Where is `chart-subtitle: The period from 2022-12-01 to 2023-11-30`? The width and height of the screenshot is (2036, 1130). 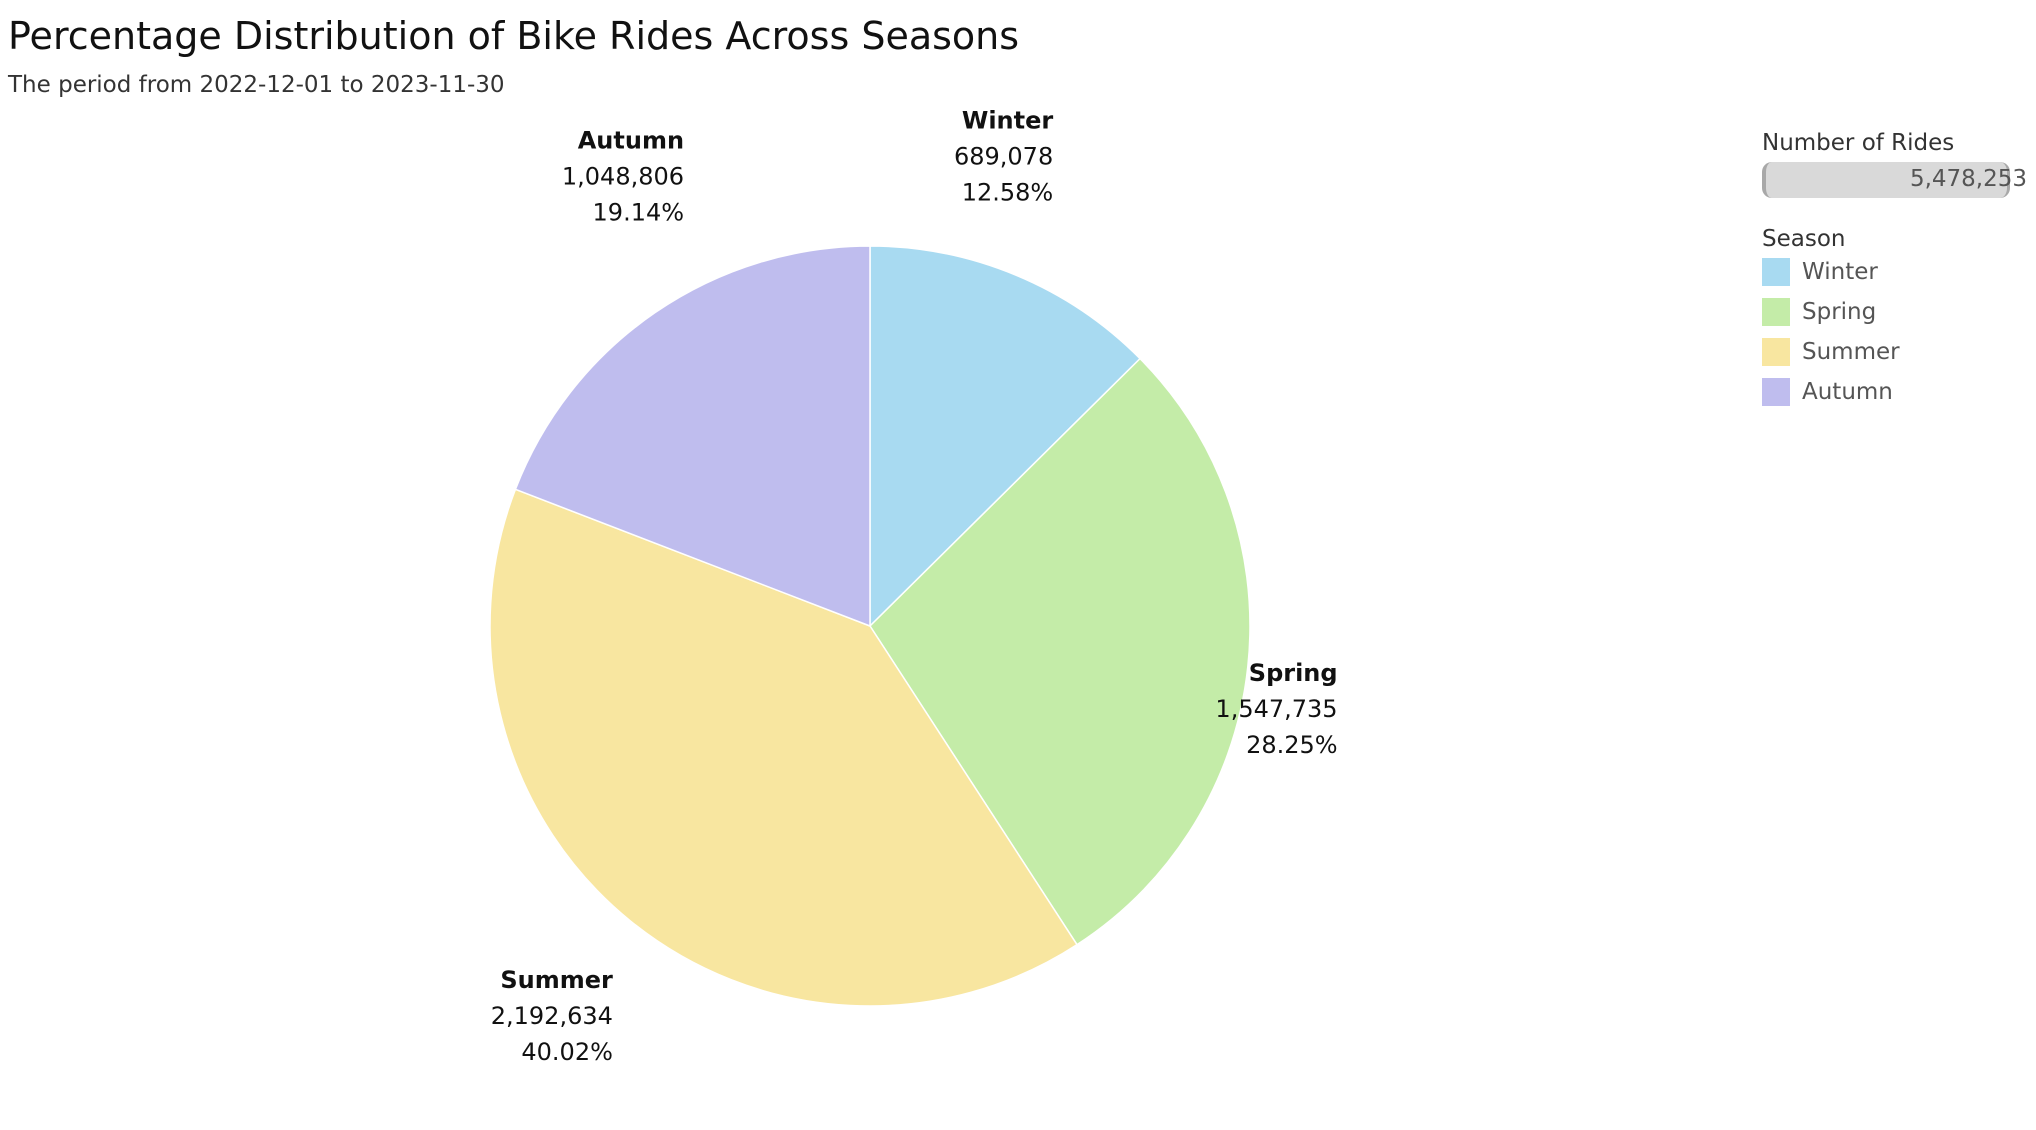
chart-subtitle: The period from 2022-12-01 to 2023-11-30 is located at coordinates (256, 85).